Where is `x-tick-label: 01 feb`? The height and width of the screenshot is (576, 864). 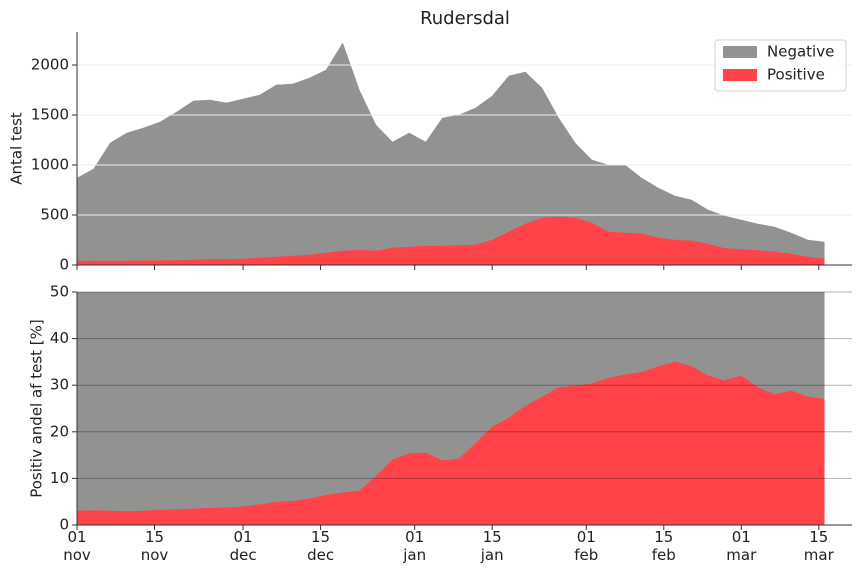
x-tick-label: 01 feb is located at coordinates (586, 546).